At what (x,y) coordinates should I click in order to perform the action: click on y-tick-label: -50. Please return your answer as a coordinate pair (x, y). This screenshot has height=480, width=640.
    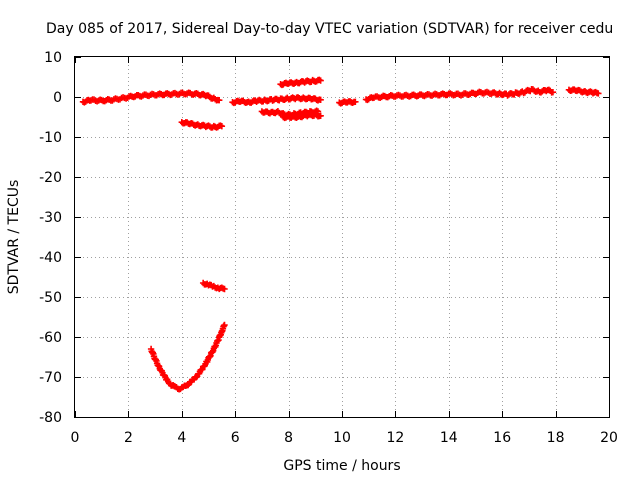
    Looking at the image, I should click on (50, 298).